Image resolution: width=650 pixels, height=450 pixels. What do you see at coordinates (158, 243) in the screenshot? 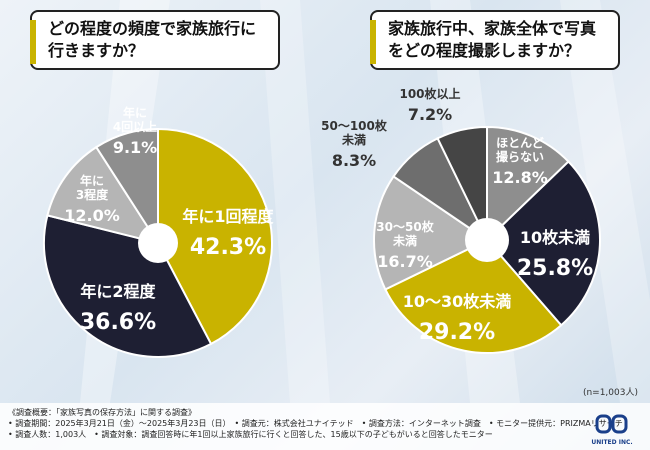
I see `pie1-center-hole` at bounding box center [158, 243].